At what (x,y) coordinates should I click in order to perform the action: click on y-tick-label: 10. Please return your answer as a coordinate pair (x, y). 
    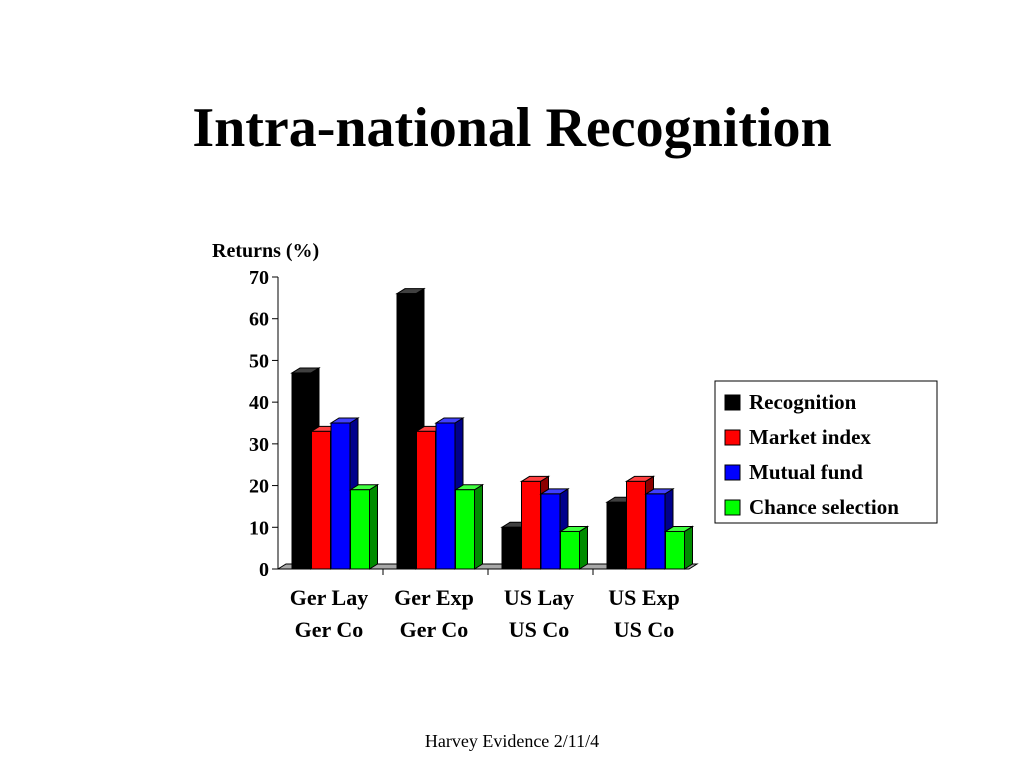
    Looking at the image, I should click on (259, 528).